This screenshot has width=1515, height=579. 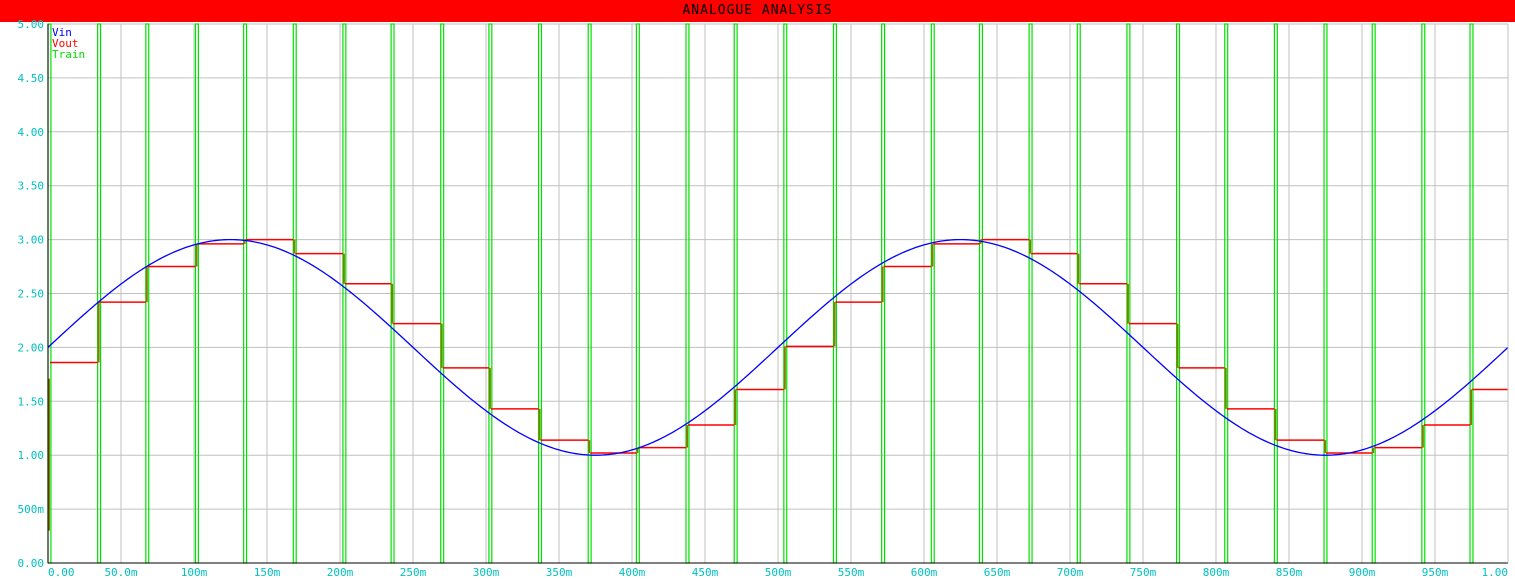 What do you see at coordinates (31, 509) in the screenshot?
I see `y-tick-label: 500m` at bounding box center [31, 509].